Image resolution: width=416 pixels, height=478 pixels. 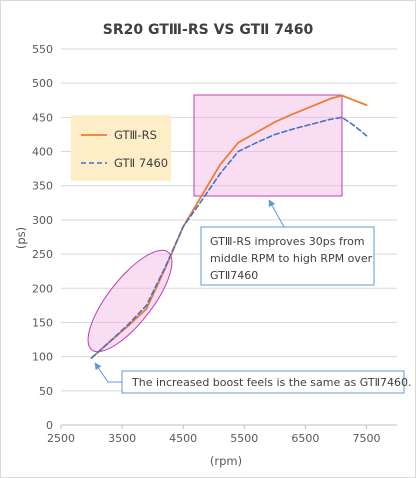 What do you see at coordinates (208, 30) in the screenshot?
I see `chart-title: SR20 GTⅢ-RS VS GTⅡ 7460` at bounding box center [208, 30].